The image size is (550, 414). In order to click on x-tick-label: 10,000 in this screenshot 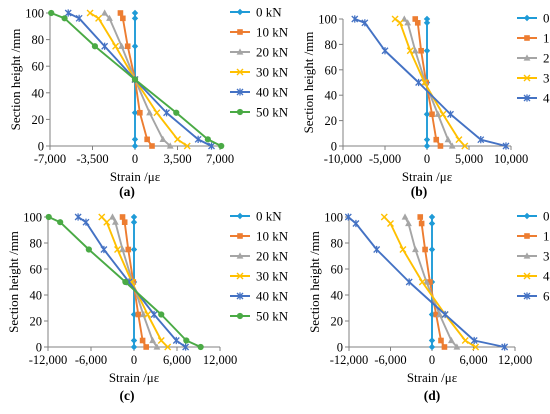, I will do `click(511, 159)`.